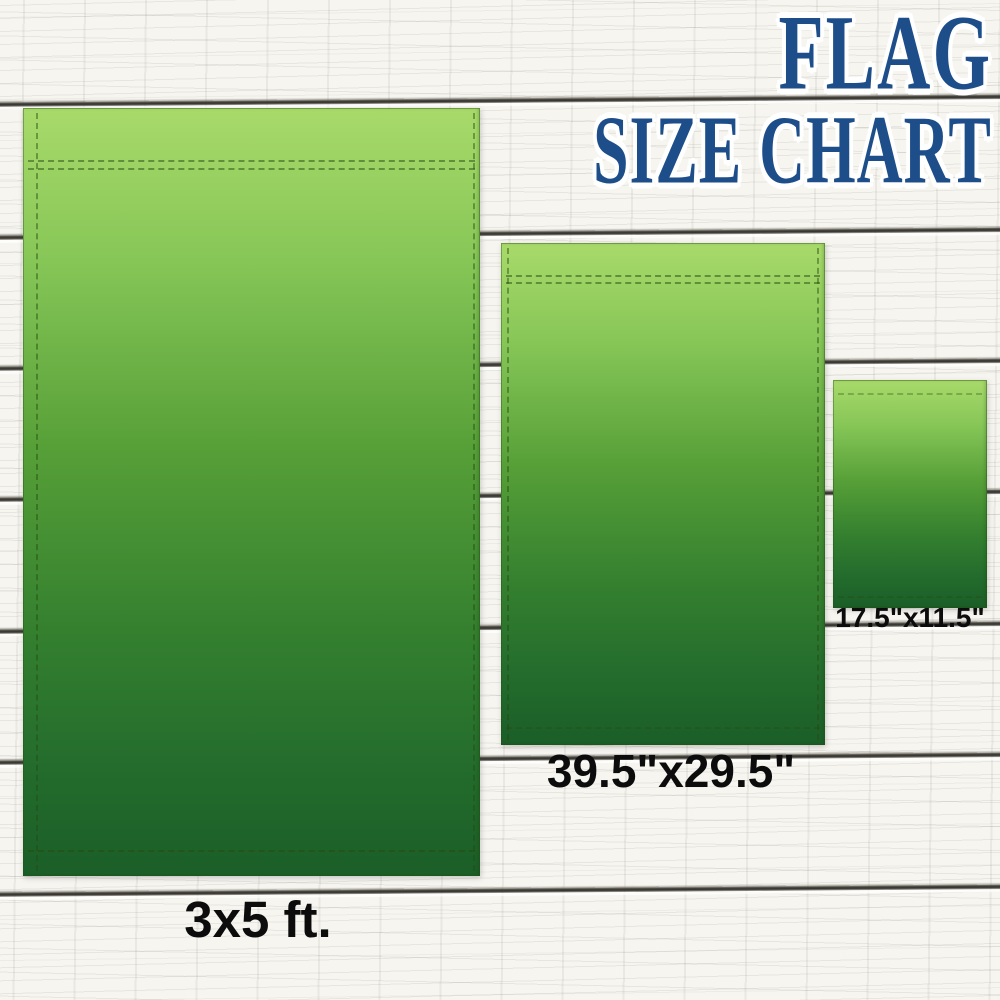 This screenshot has height=1000, width=1000. Describe the element at coordinates (910, 617) in the screenshot. I see `size-label-small: 17.5"x11.5"` at that location.